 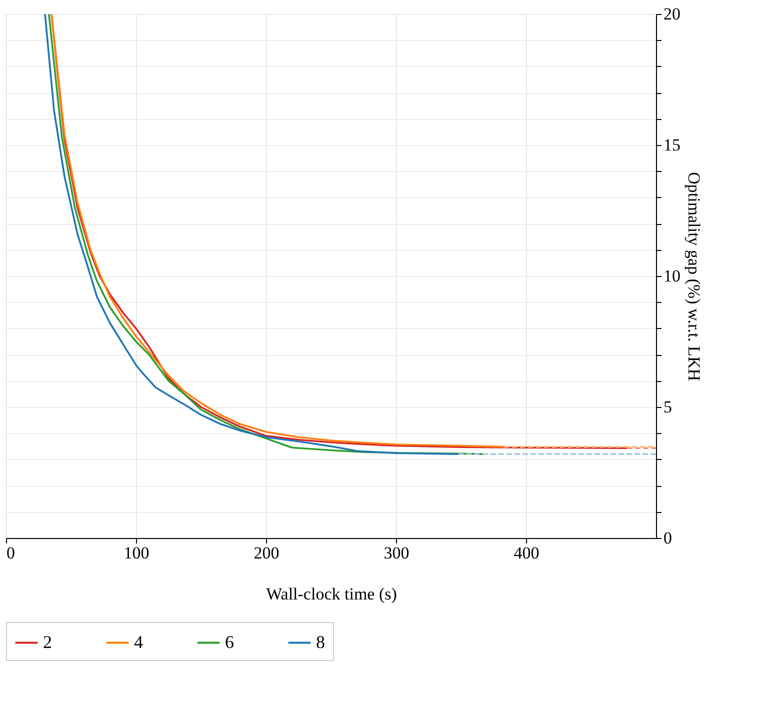 I want to click on y-tick-label: 10, so click(x=672, y=276).